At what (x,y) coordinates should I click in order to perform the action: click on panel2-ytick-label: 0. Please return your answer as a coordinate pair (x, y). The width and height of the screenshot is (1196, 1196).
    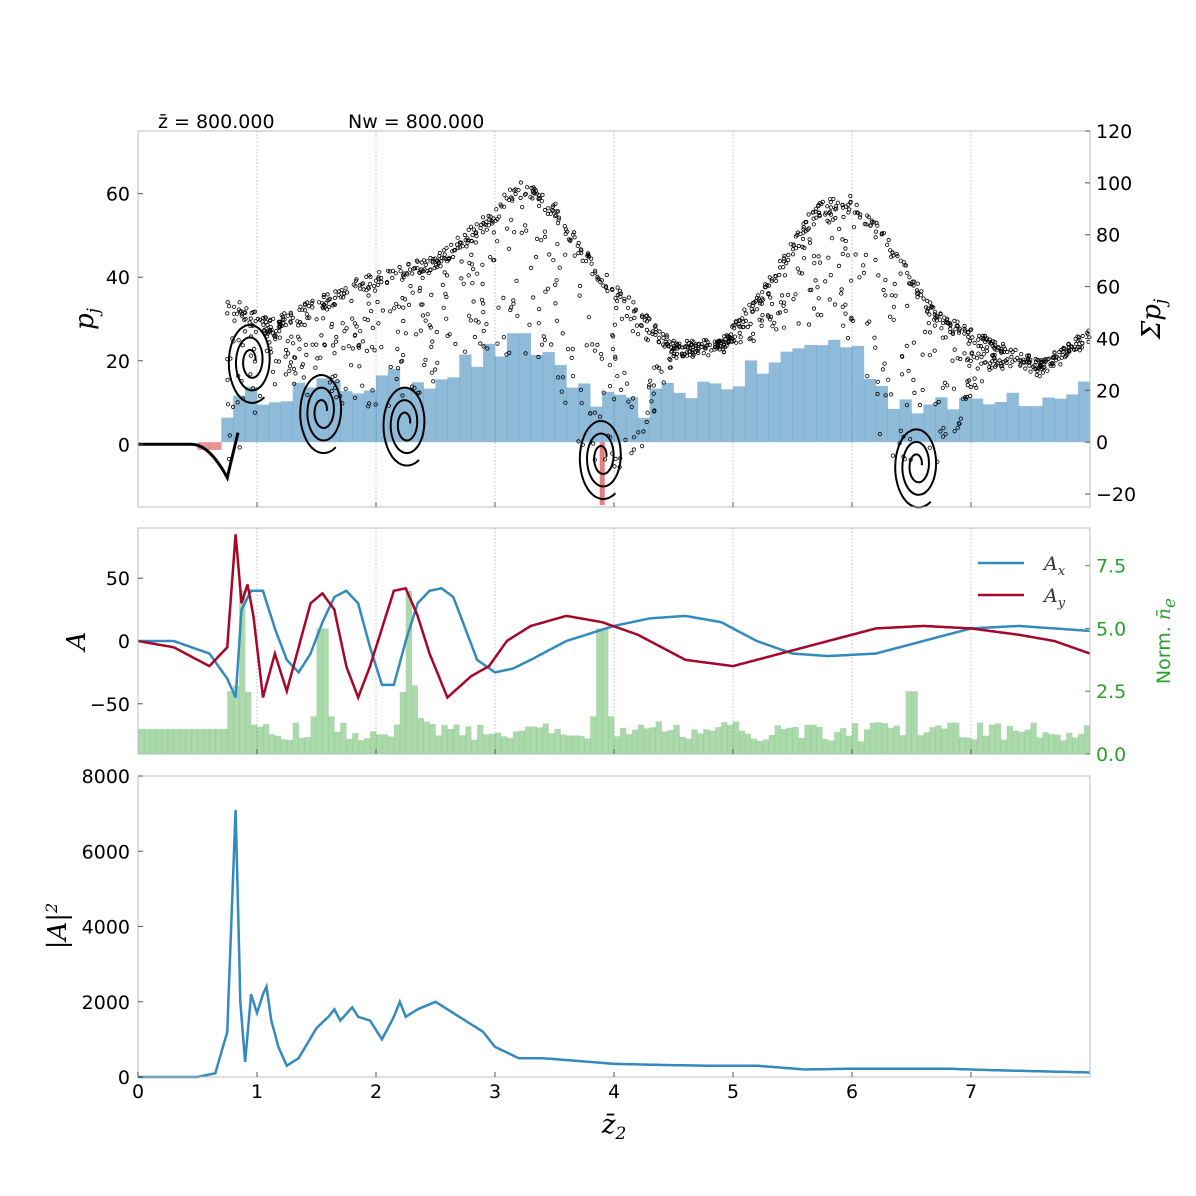
    Looking at the image, I should click on (124, 642).